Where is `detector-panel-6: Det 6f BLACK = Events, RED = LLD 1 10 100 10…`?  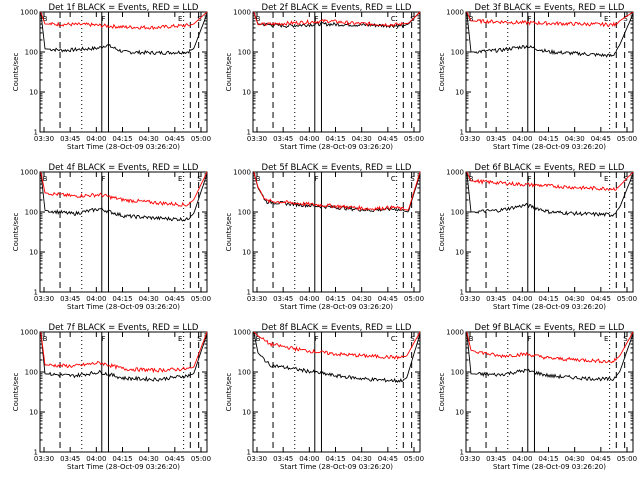 detector-panel-6: Det 6f BLACK = Events, RED = LLD 1 10 100 10… is located at coordinates (537, 237).